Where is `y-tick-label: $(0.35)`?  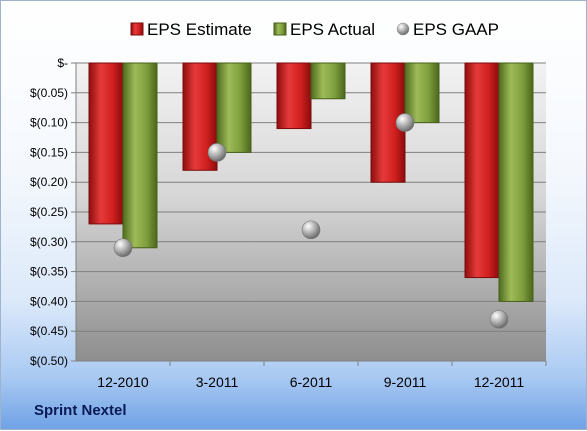 y-tick-label: $(0.35) is located at coordinates (49, 272).